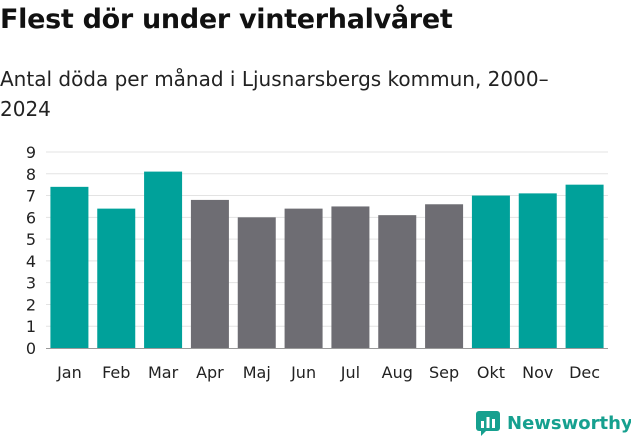 This screenshot has width=631, height=439. I want to click on bar-okt, so click(490, 271).